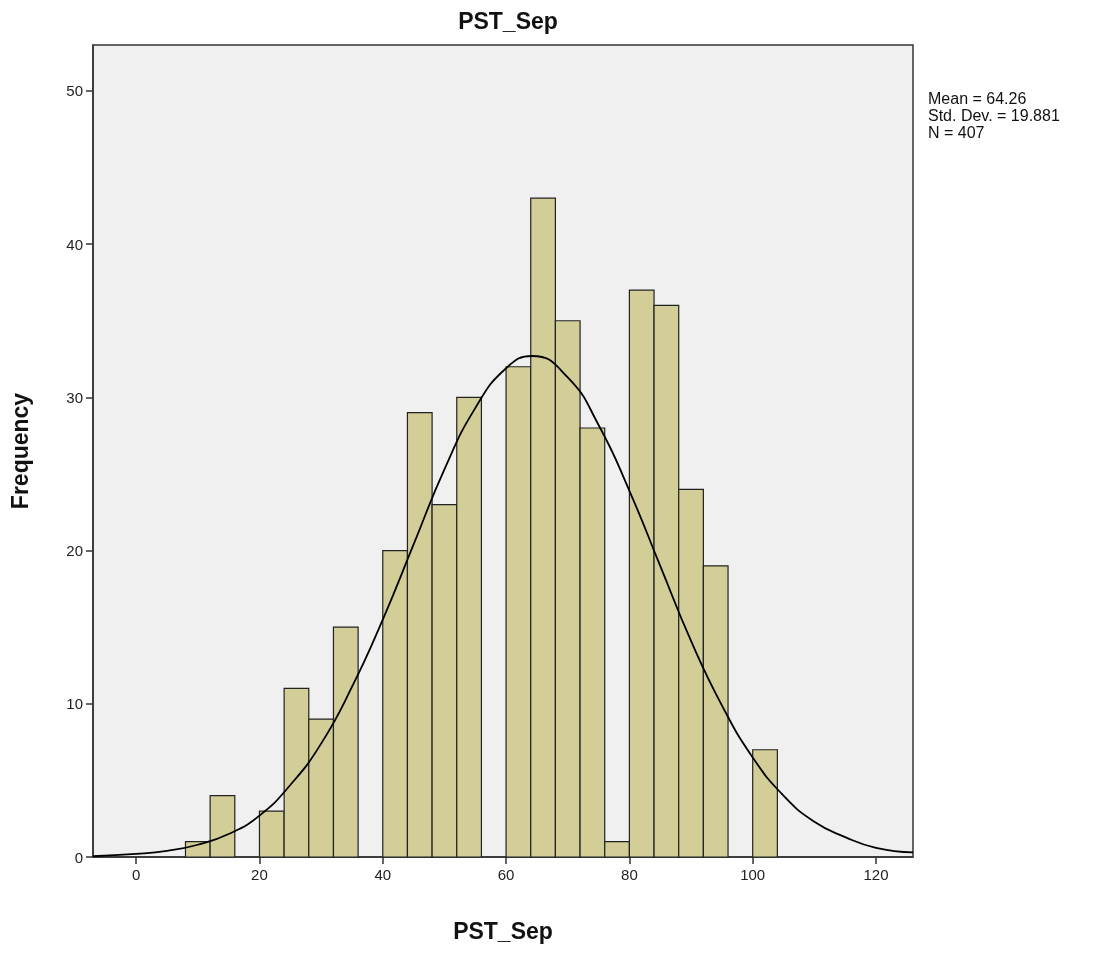 This screenshot has height=955, width=1110. What do you see at coordinates (977, 98) in the screenshot?
I see `text: Mean = 64.26` at bounding box center [977, 98].